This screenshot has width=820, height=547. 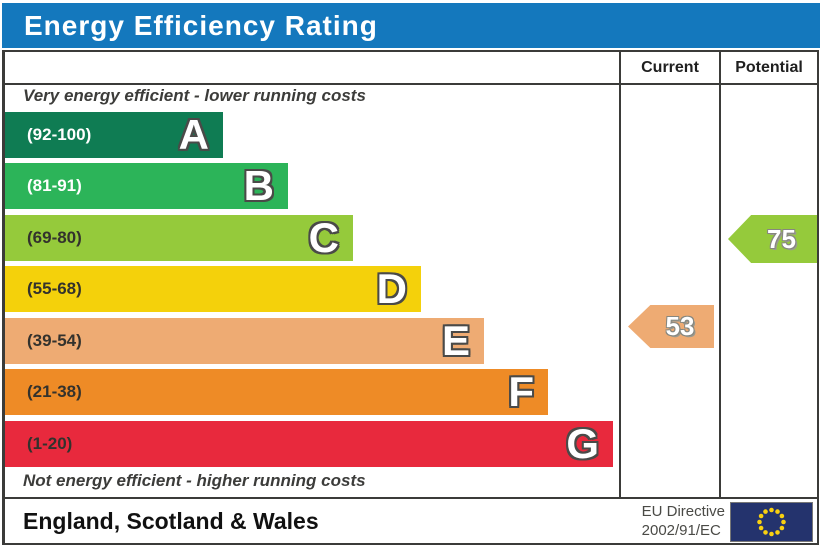 What do you see at coordinates (179, 238) in the screenshot?
I see `band-c: (69-80) C` at bounding box center [179, 238].